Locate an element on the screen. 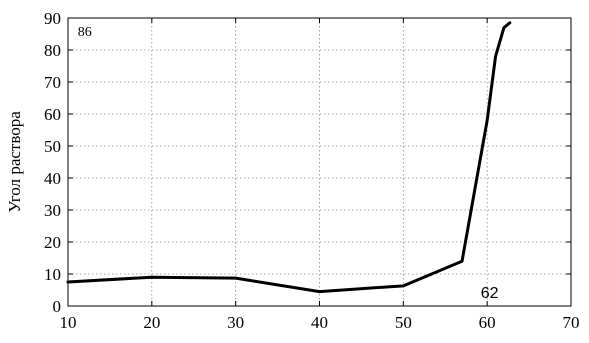  y-tick-label: 50 is located at coordinates (52, 146).